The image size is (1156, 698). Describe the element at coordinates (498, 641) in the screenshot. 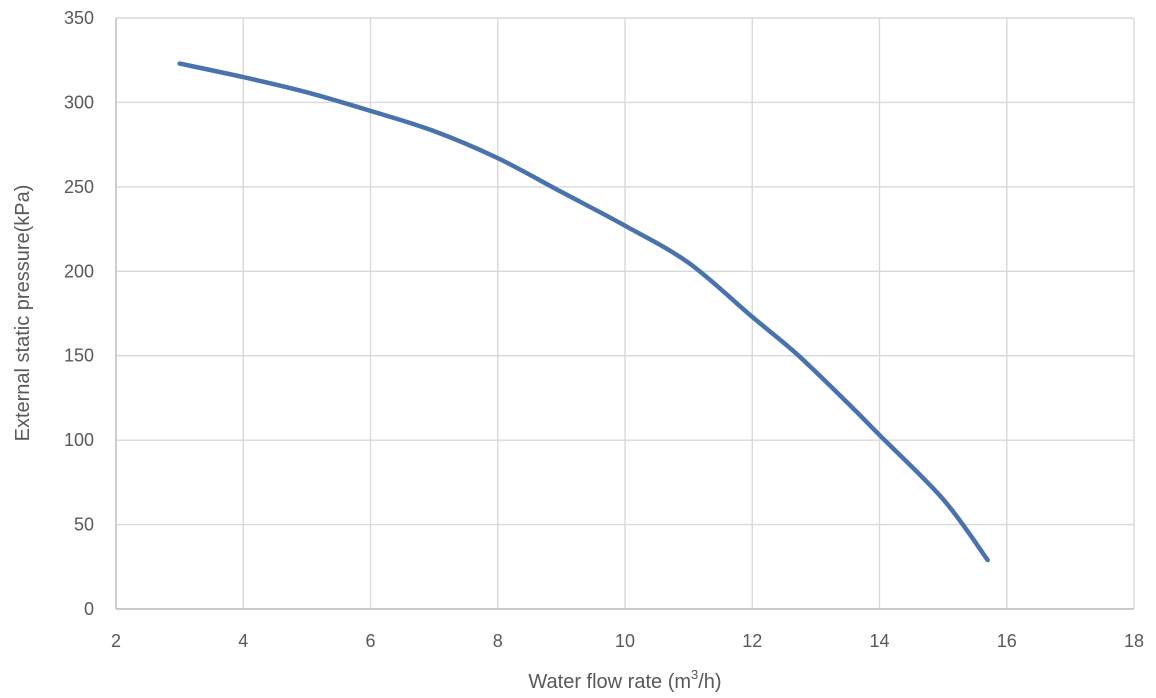

I see `x-tick-label-3: 8` at that location.